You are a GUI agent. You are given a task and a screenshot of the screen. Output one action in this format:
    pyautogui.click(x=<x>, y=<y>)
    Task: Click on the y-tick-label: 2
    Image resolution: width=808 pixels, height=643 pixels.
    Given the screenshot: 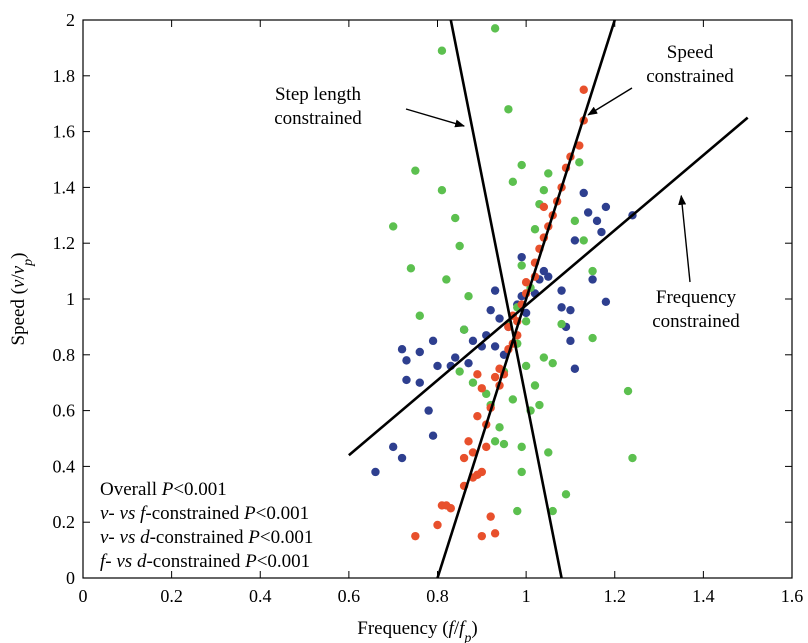 What is the action you would take?
    pyautogui.click(x=70, y=20)
    